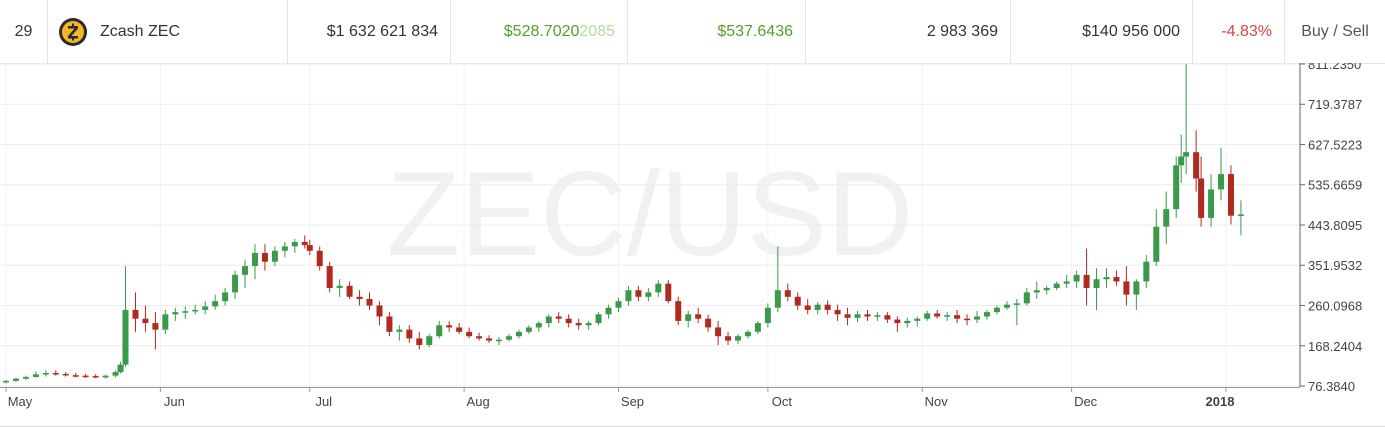 This screenshot has width=1385, height=427. What do you see at coordinates (1335, 31) in the screenshot?
I see `buy-sell-button: Buy / Sell` at bounding box center [1335, 31].